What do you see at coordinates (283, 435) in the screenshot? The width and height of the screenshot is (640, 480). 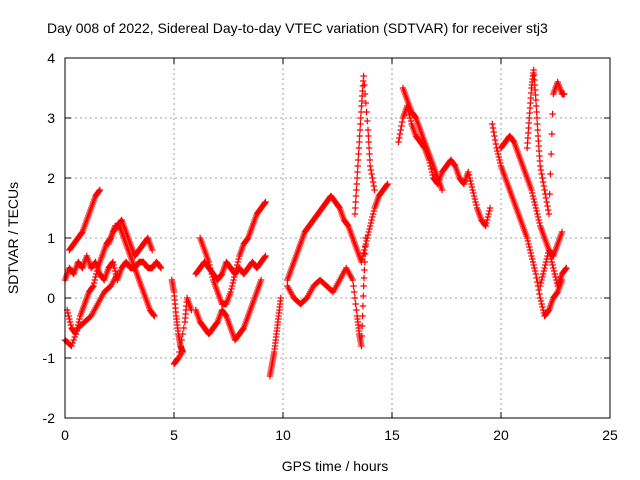 I see `x-tick-label: 10` at bounding box center [283, 435].